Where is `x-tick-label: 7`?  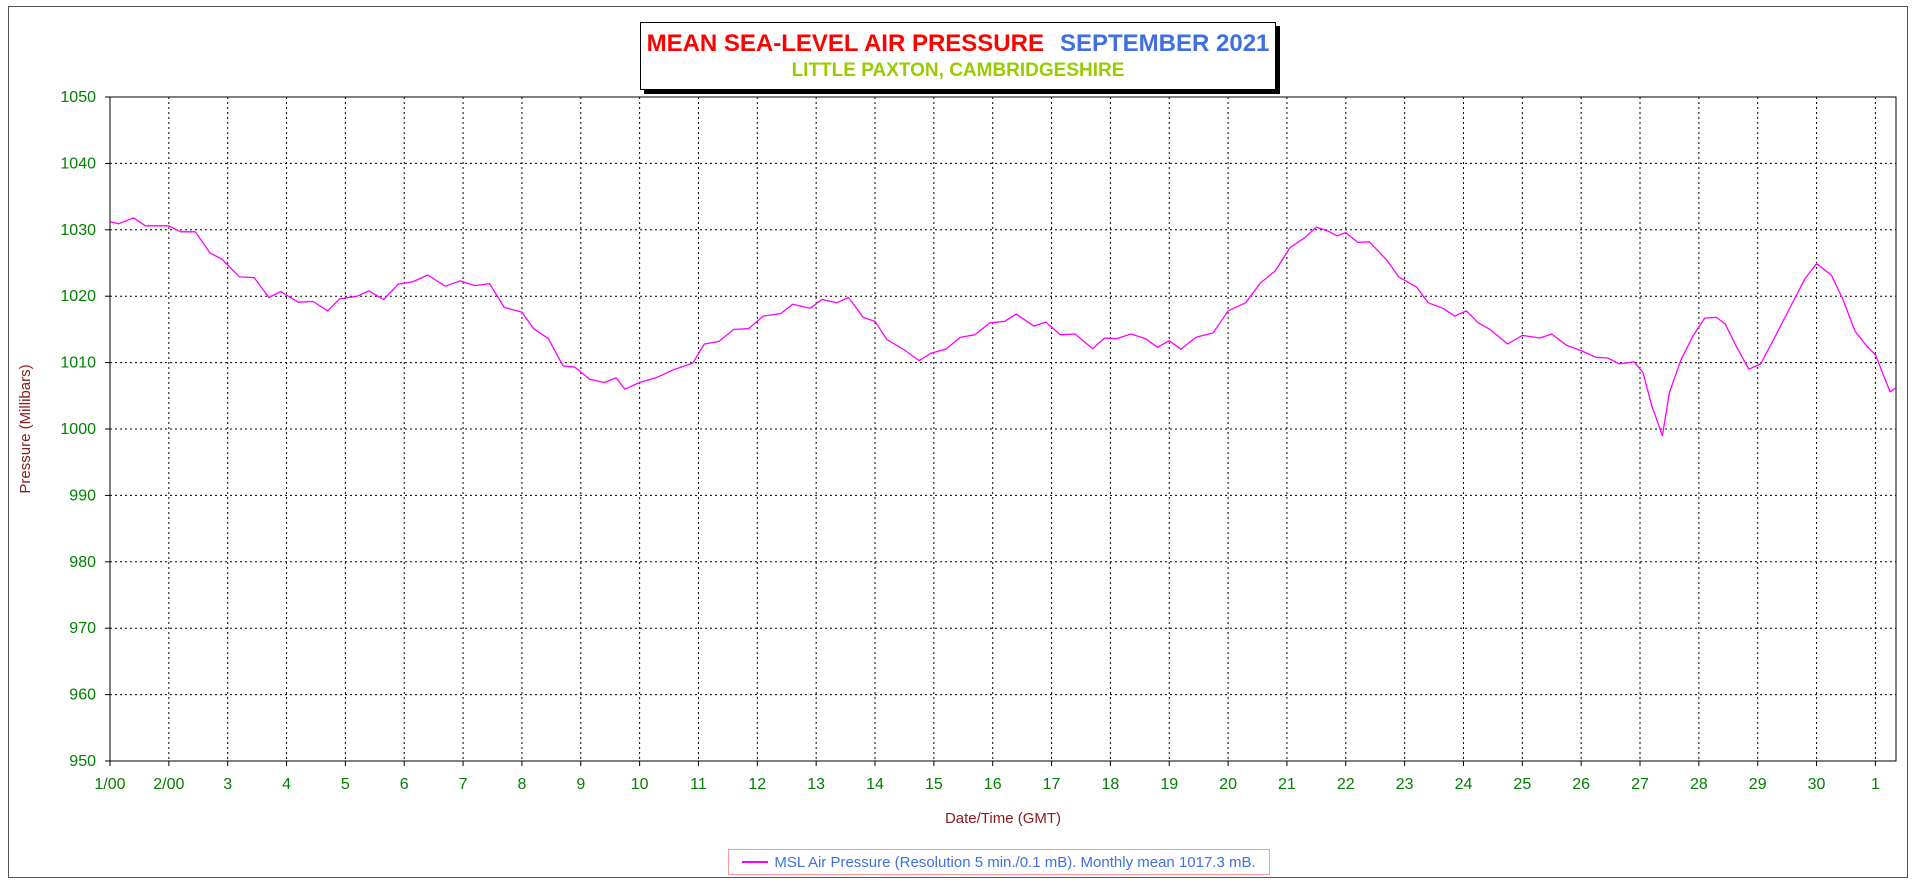
x-tick-label: 7 is located at coordinates (463, 784).